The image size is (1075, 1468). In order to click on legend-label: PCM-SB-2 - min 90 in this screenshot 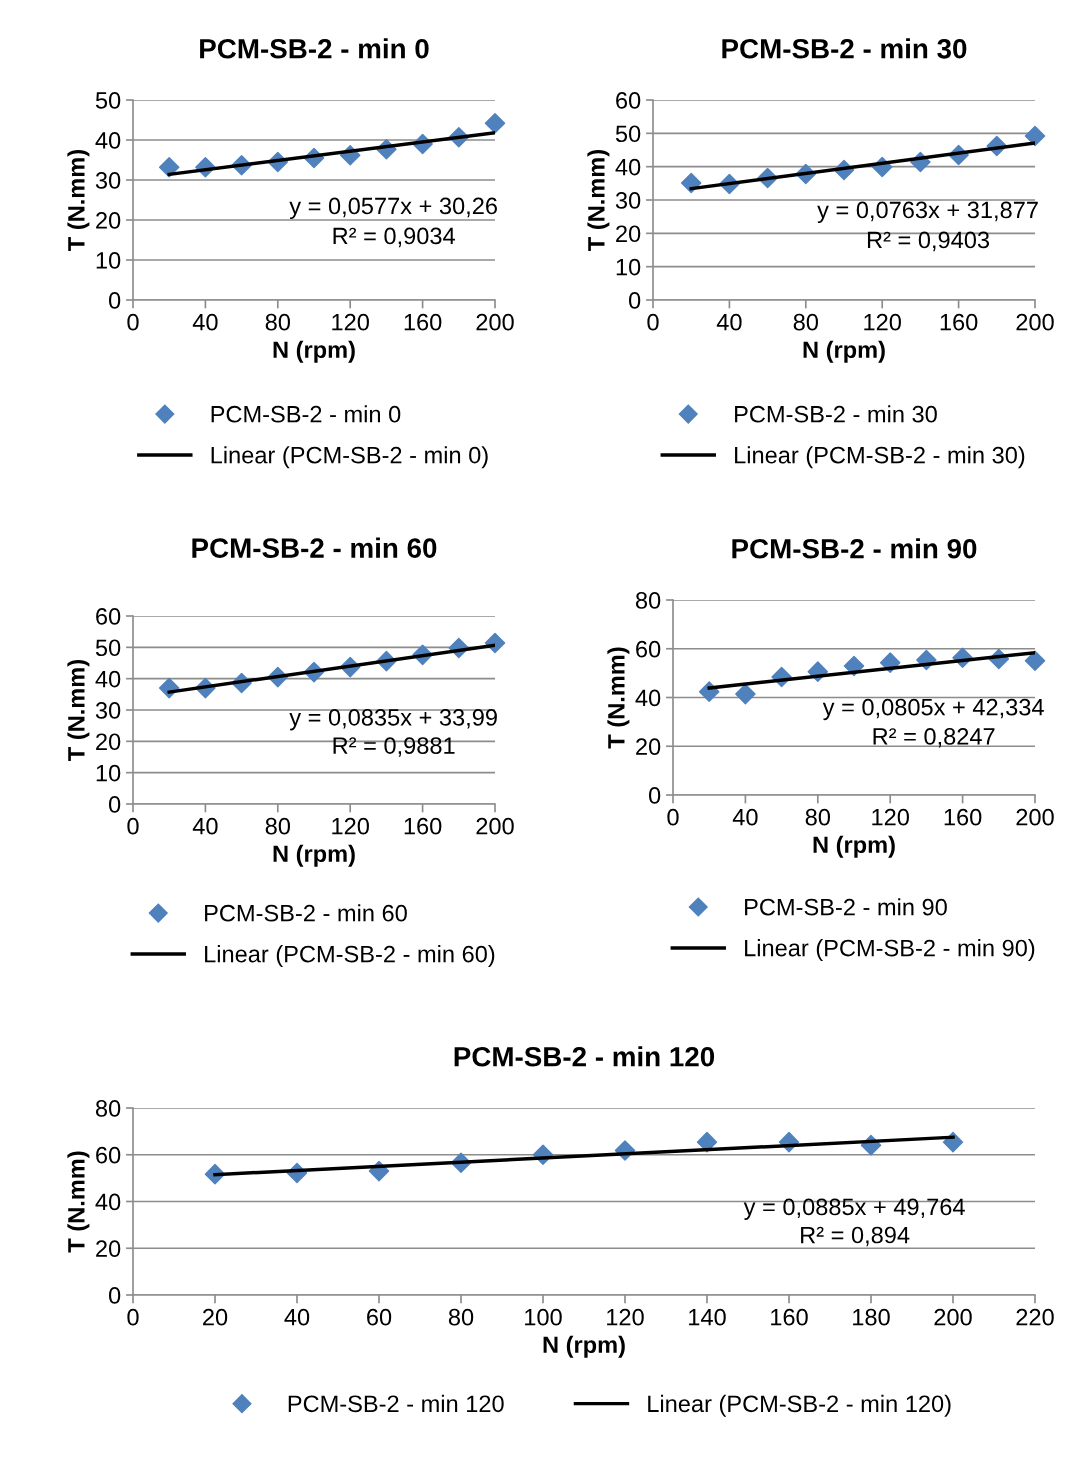, I will do `click(846, 907)`.